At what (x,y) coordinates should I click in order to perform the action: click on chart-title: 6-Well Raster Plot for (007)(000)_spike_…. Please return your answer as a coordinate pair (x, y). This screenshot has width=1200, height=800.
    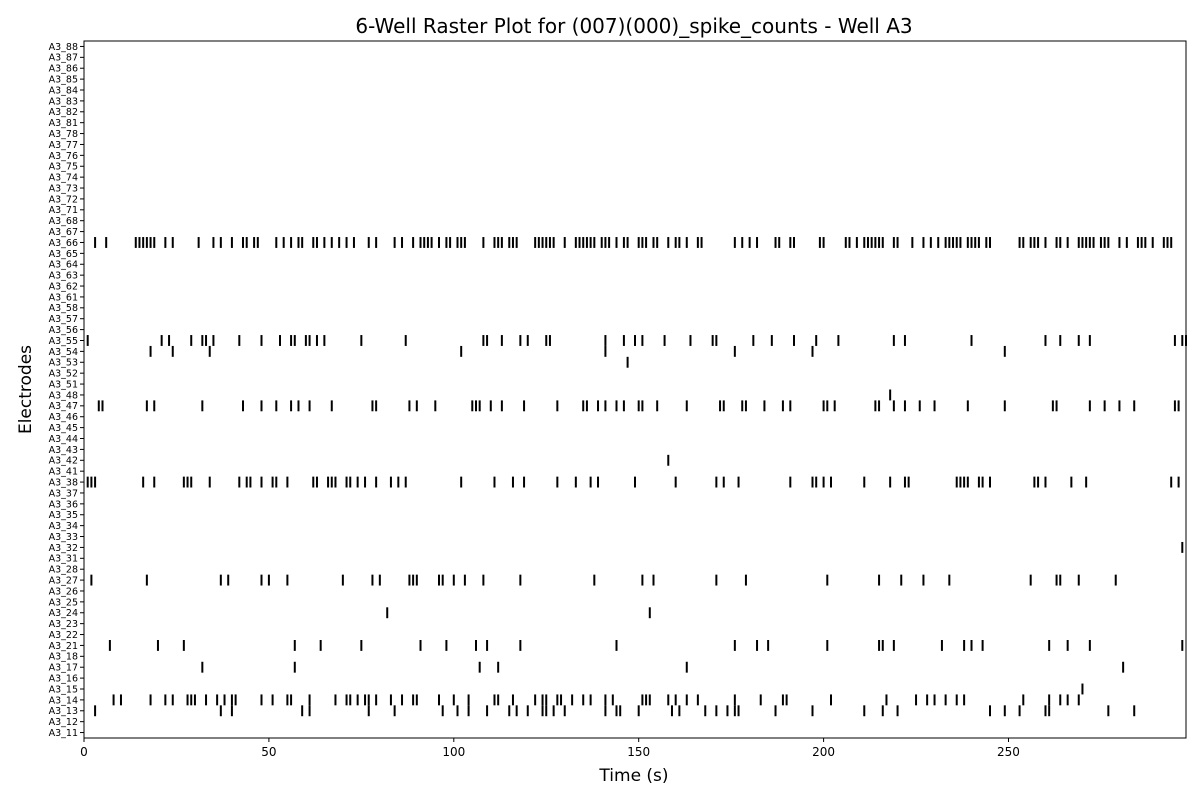
    Looking at the image, I should click on (633, 26).